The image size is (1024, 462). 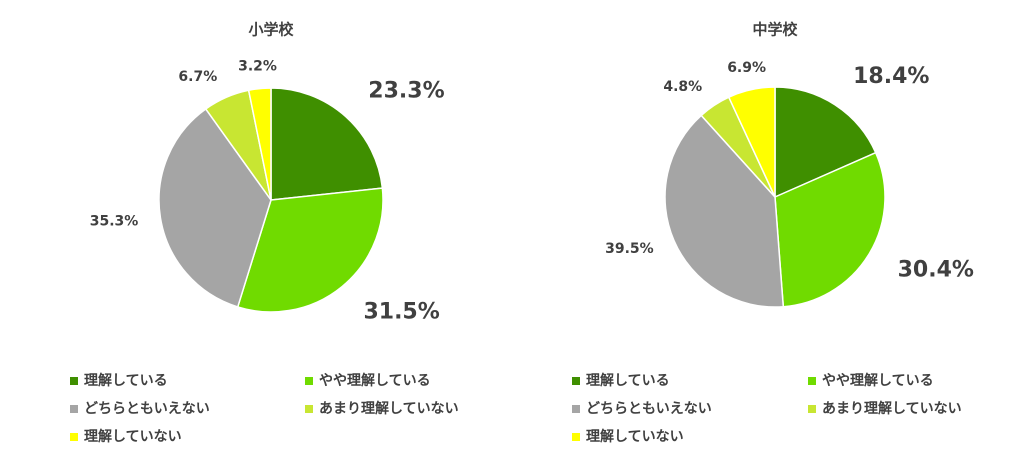 I want to click on data-label: 35.3%, so click(x=114, y=221).